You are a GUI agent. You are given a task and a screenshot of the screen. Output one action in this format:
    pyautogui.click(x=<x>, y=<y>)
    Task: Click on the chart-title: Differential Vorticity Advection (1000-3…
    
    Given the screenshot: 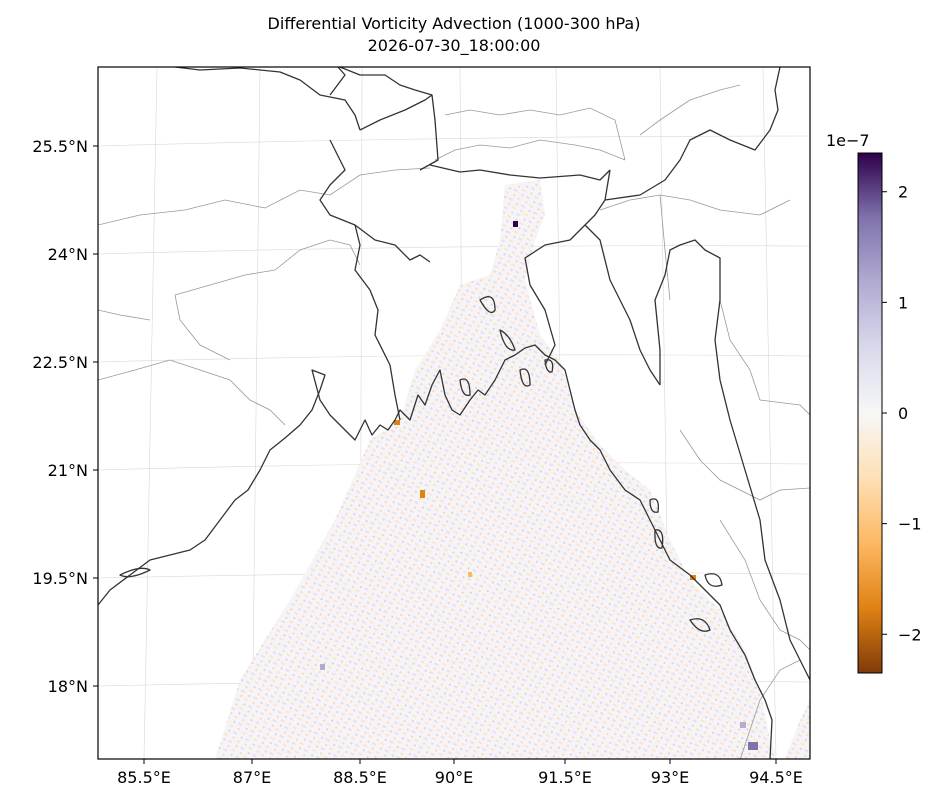 What is the action you would take?
    pyautogui.click(x=454, y=23)
    